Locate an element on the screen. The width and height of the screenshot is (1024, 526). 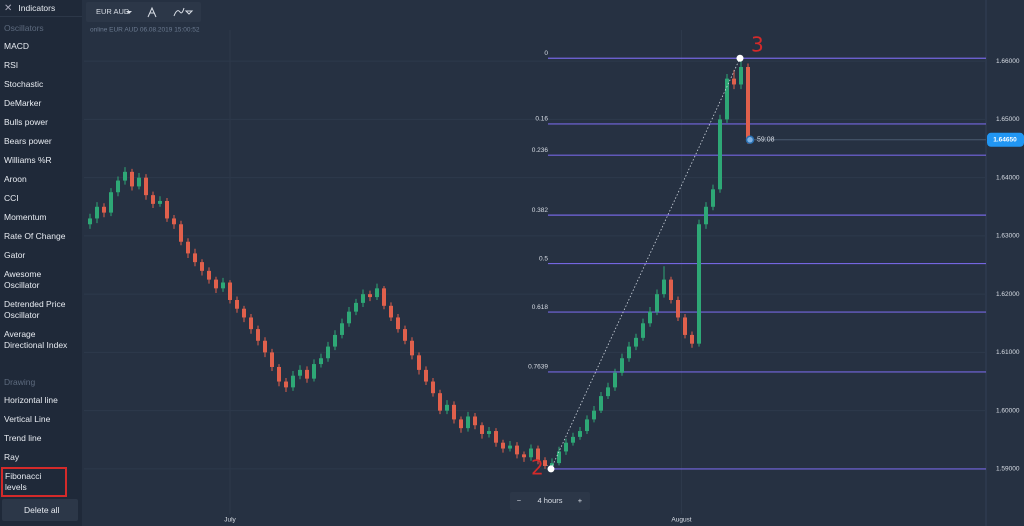
y-tick-label: 1.61000 is located at coordinates (1008, 352).